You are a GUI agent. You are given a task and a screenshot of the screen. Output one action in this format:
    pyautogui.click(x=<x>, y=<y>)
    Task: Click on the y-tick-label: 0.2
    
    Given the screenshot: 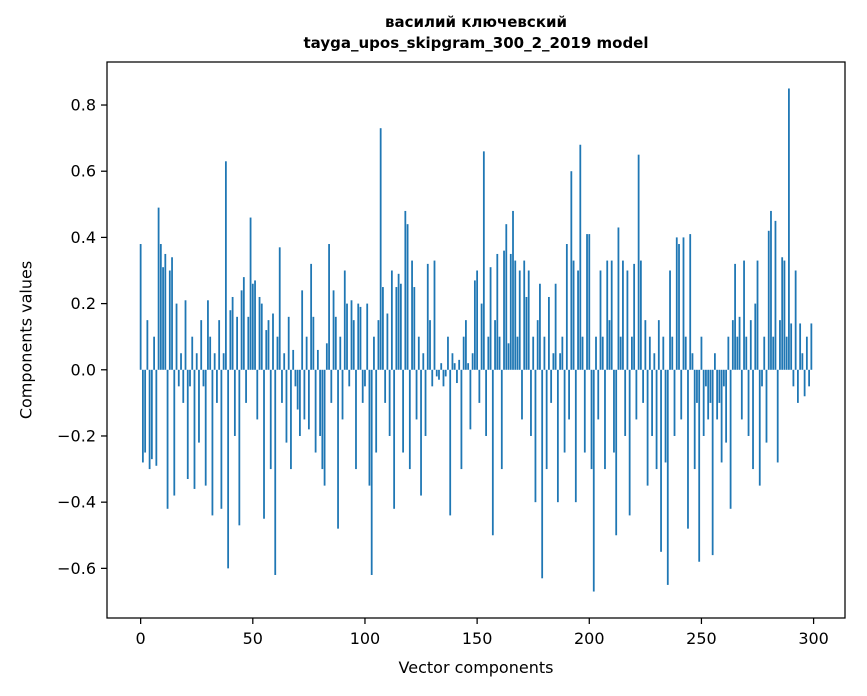 What is the action you would take?
    pyautogui.click(x=83, y=303)
    